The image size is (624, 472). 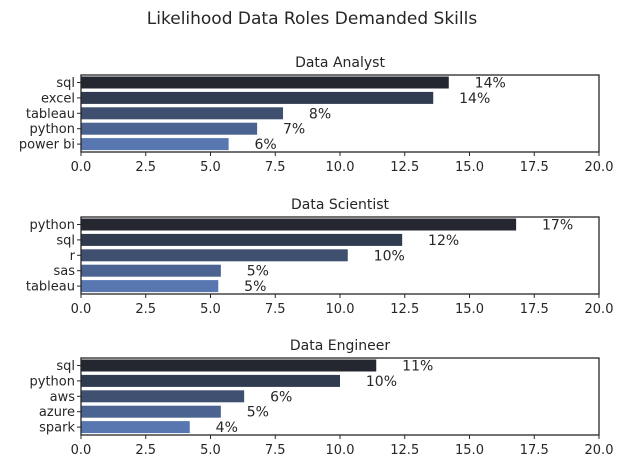 I want to click on panel-title: Data Engineer, so click(x=340, y=346).